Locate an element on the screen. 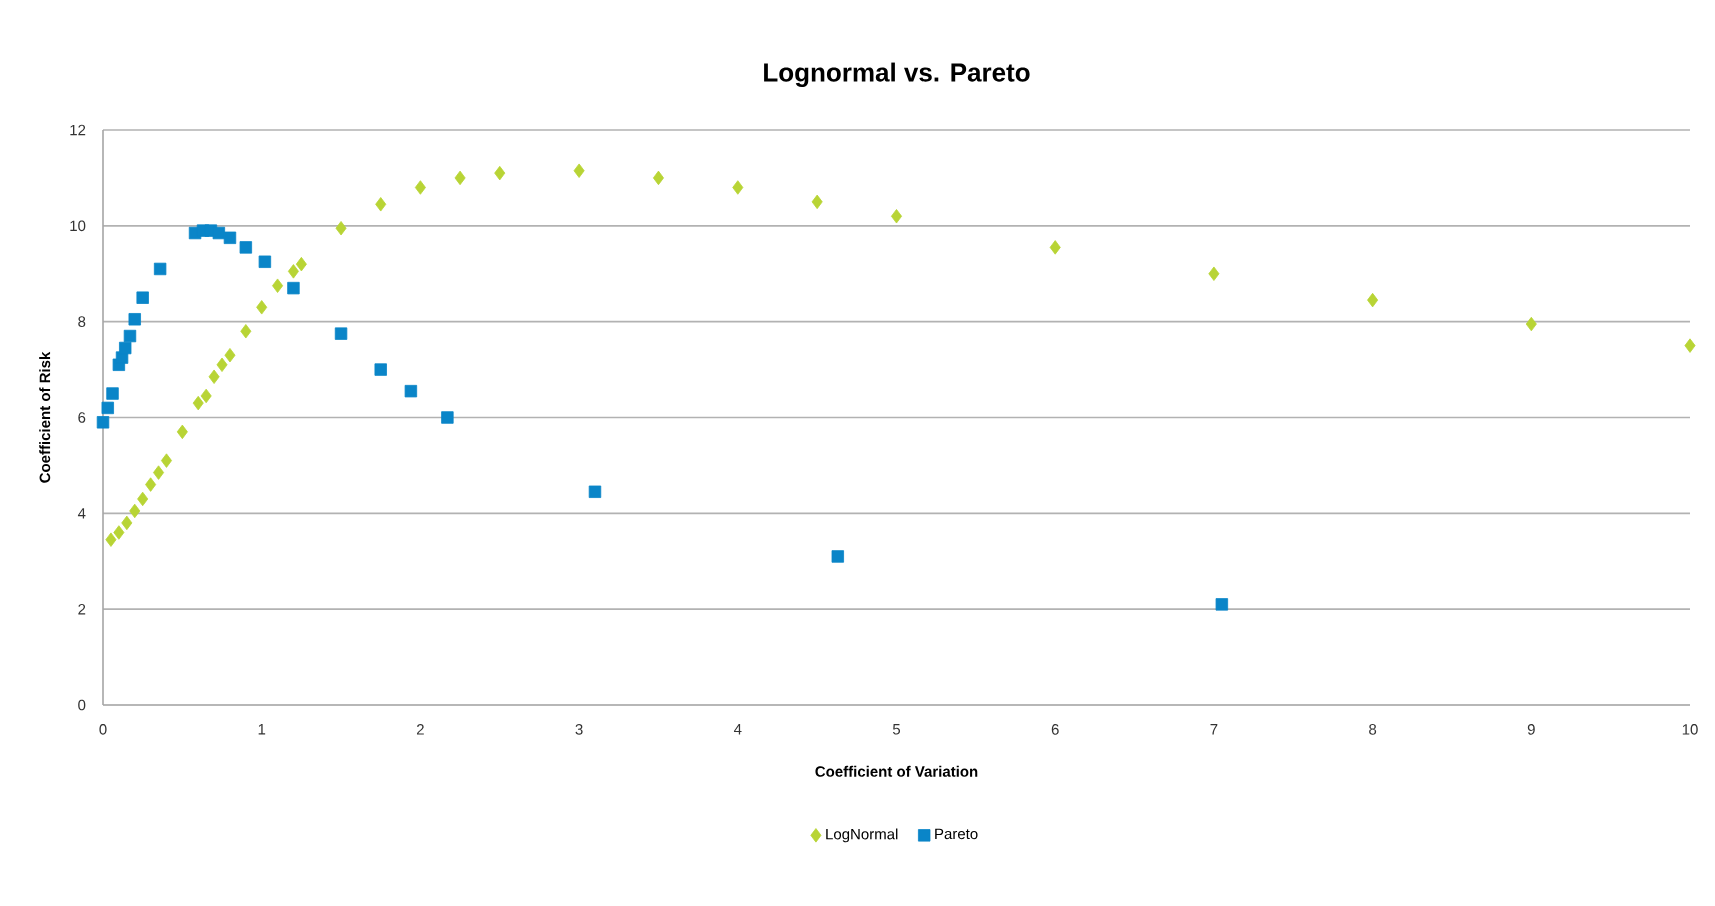 This screenshot has width=1715, height=906. legend-label: LogNormal is located at coordinates (862, 835).